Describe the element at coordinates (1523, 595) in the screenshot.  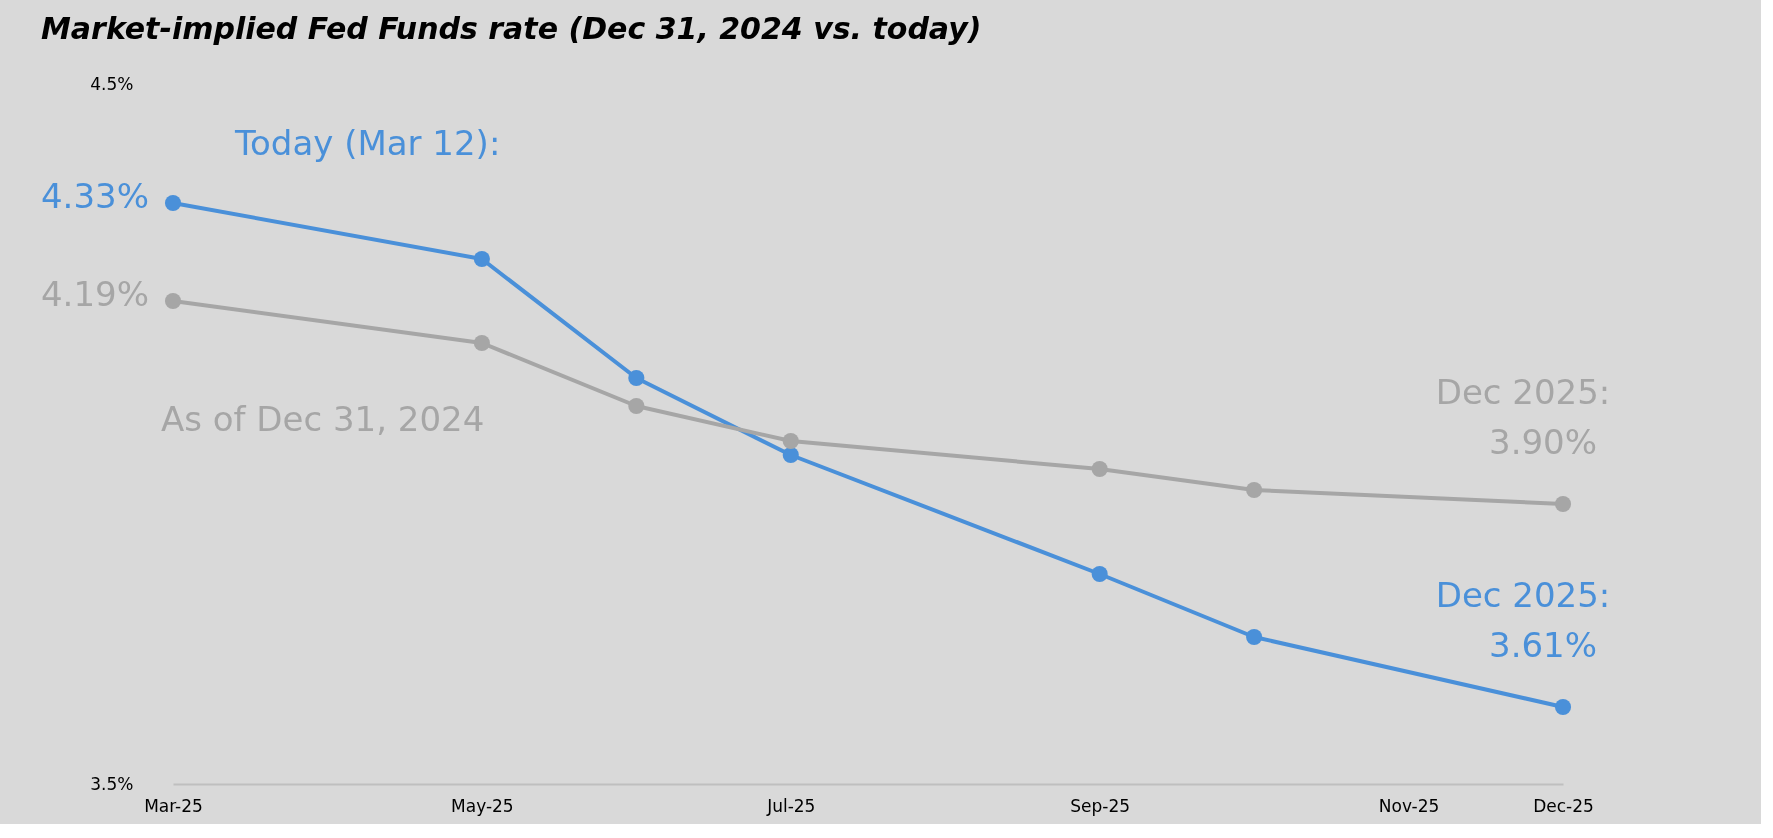
I see `annotation: Dec 2025:` at that location.